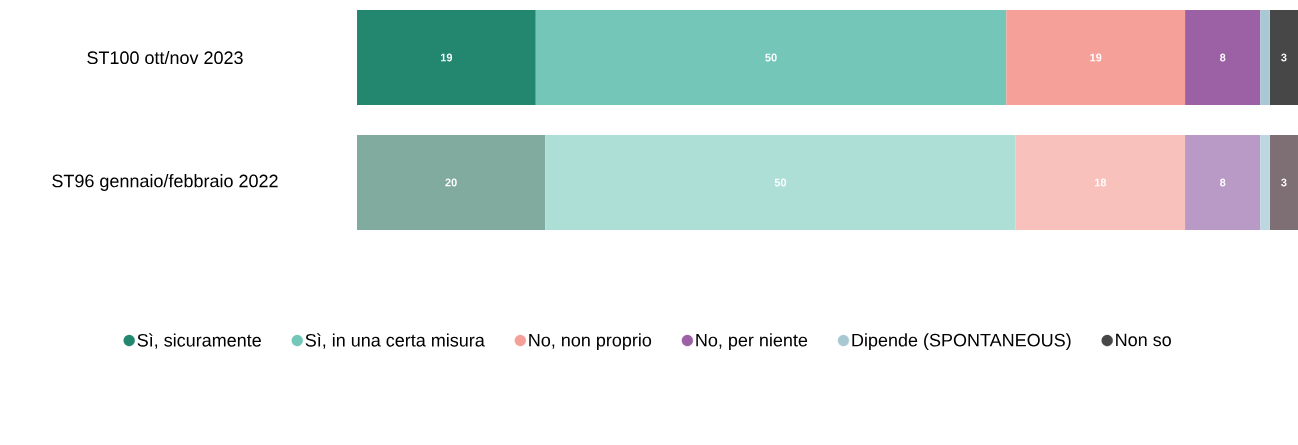 This screenshot has width=1298, height=445. I want to click on legend-label: Sì, sicuramente, so click(199, 341).